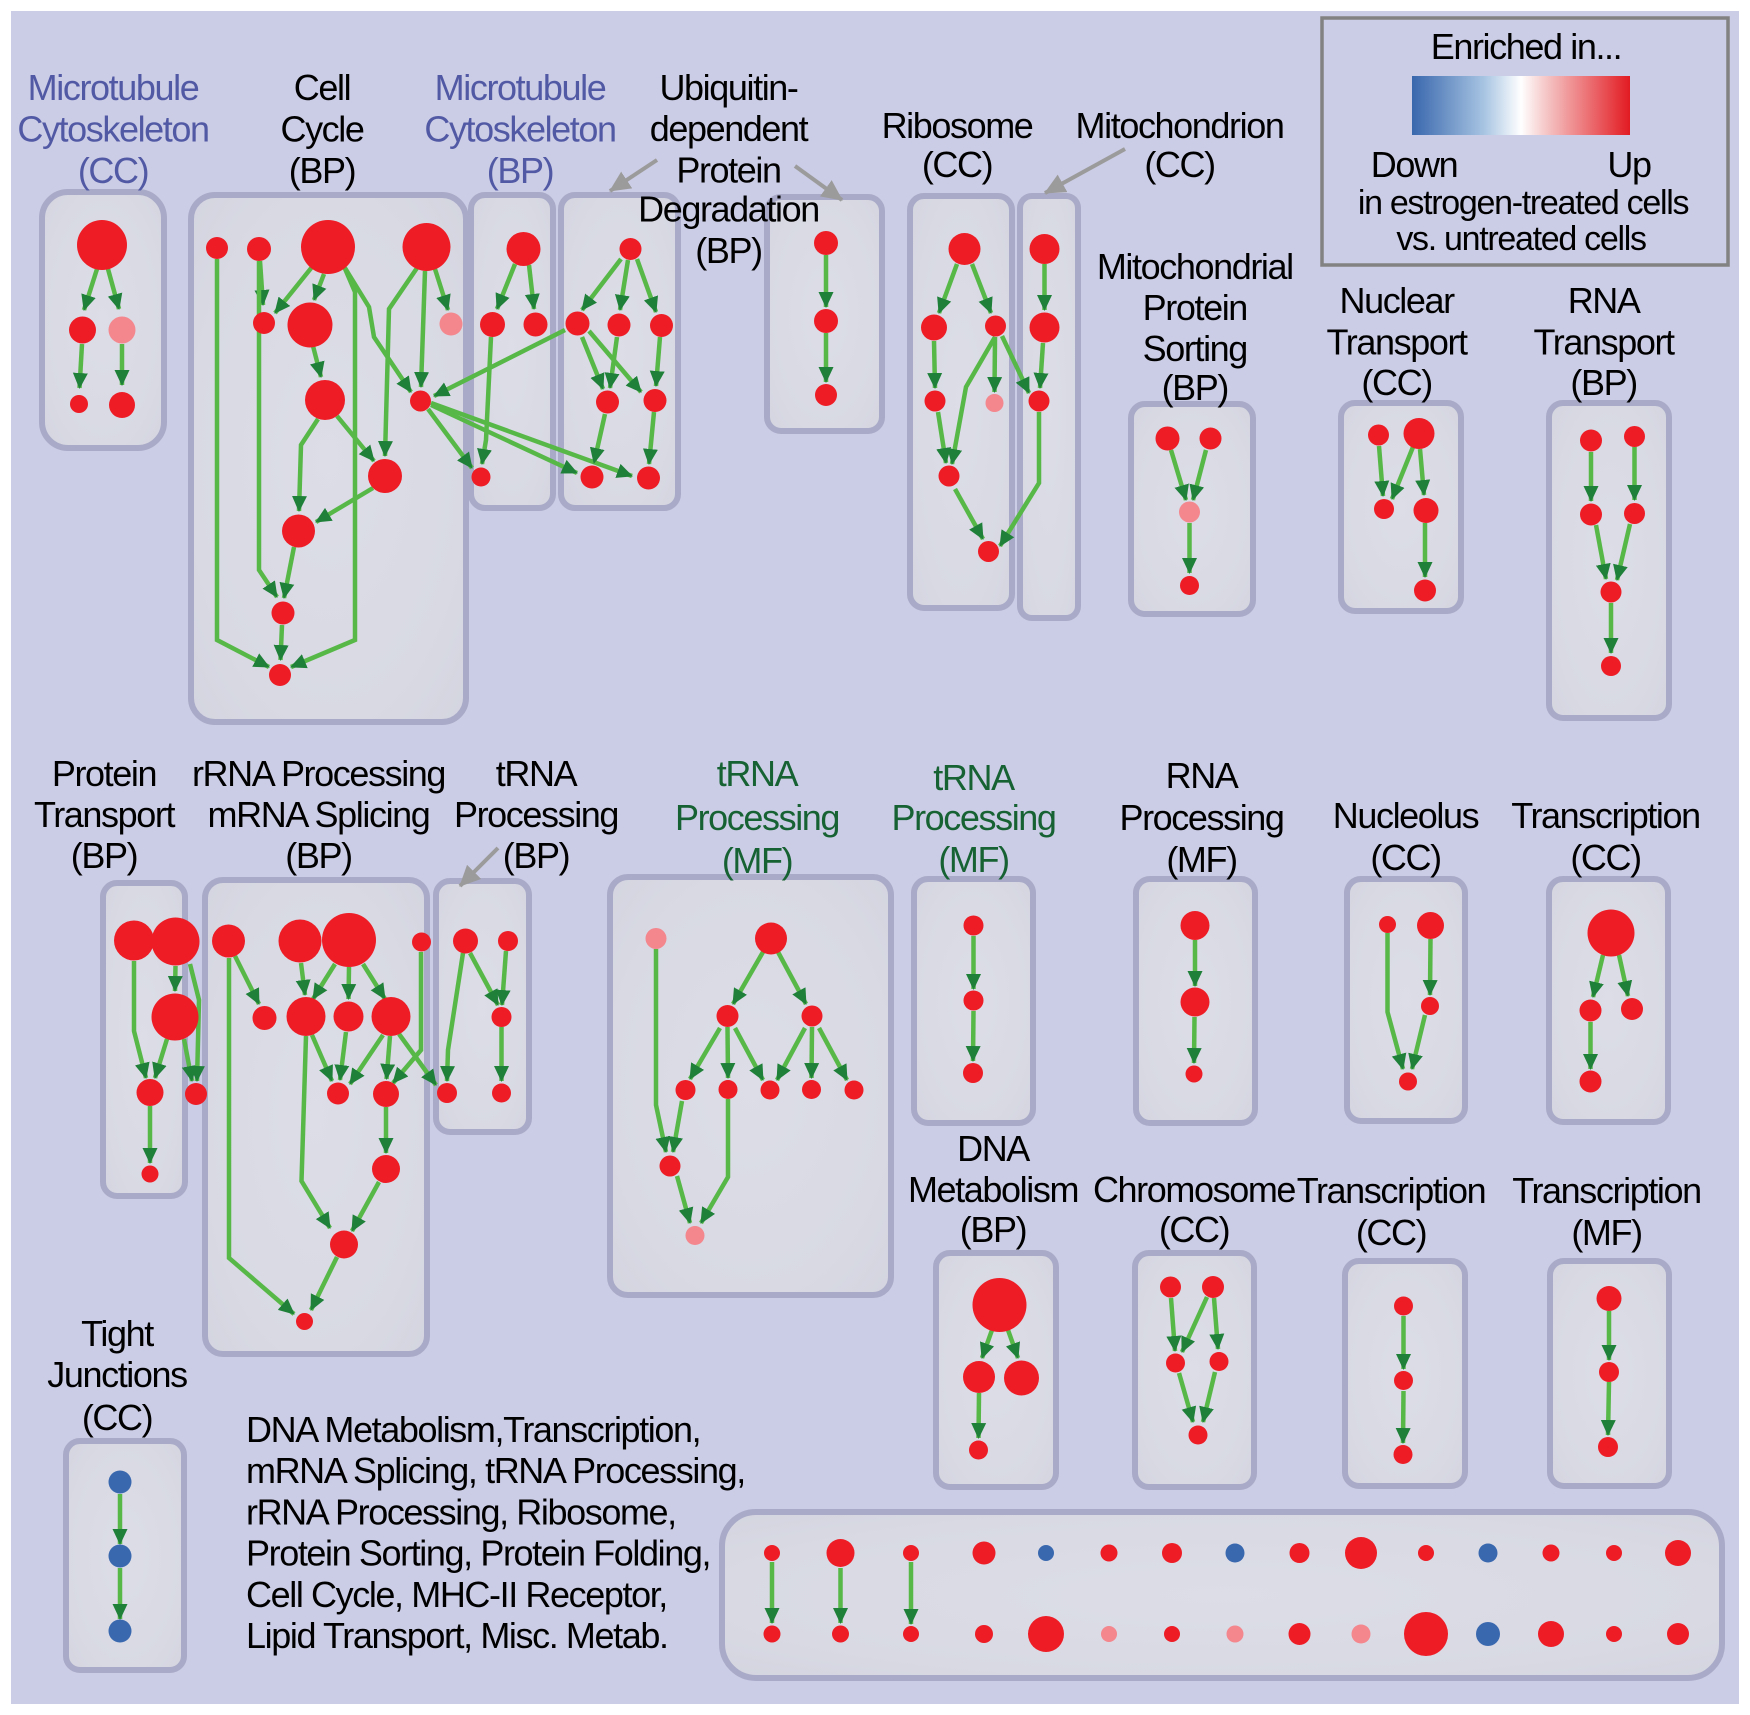 The image size is (1750, 1715). Describe the element at coordinates (1180, 125) in the screenshot. I see `svg-text: Mitochondrion` at that location.